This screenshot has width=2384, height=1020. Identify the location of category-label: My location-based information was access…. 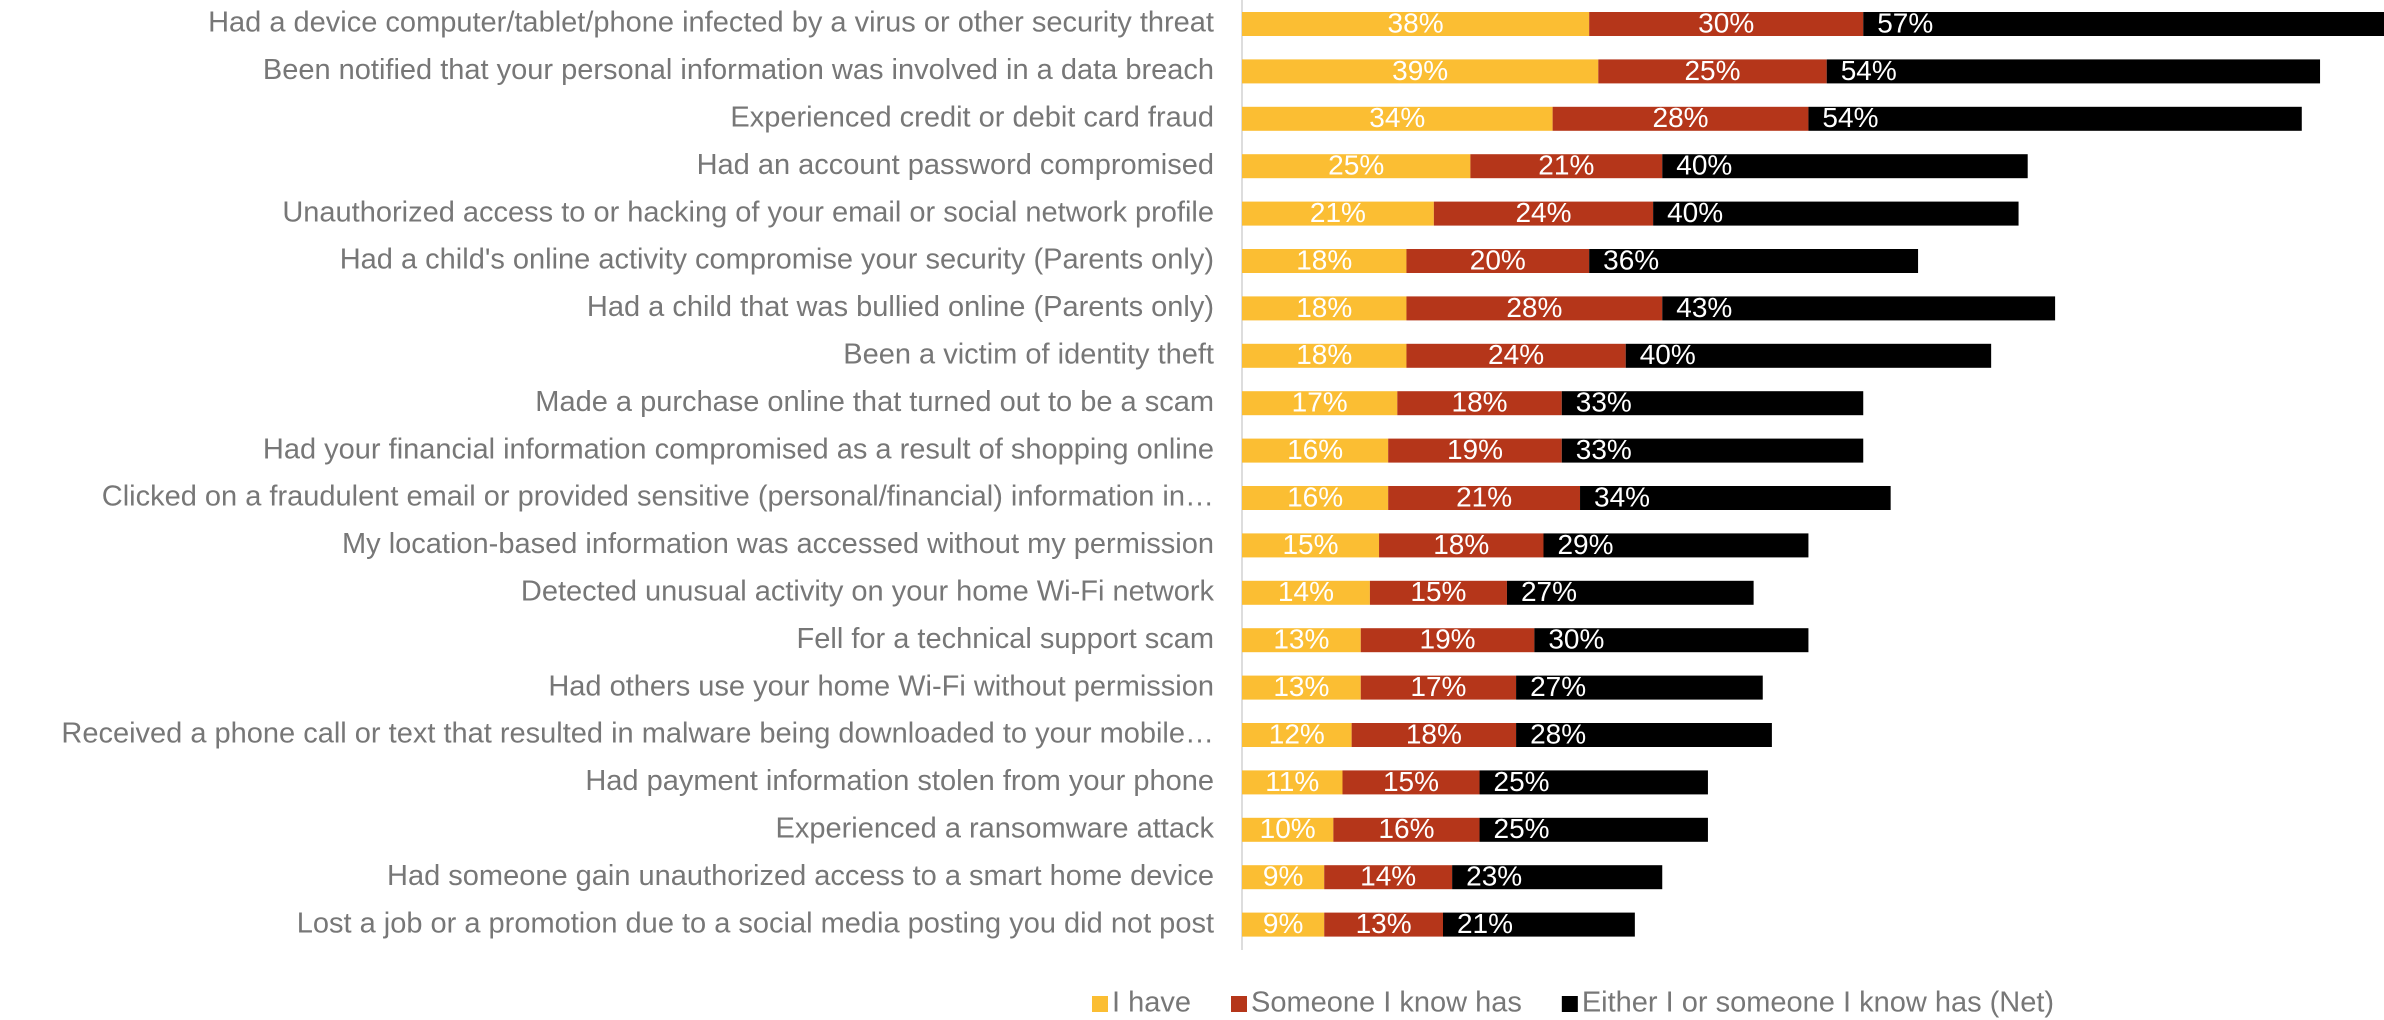
(778, 544).